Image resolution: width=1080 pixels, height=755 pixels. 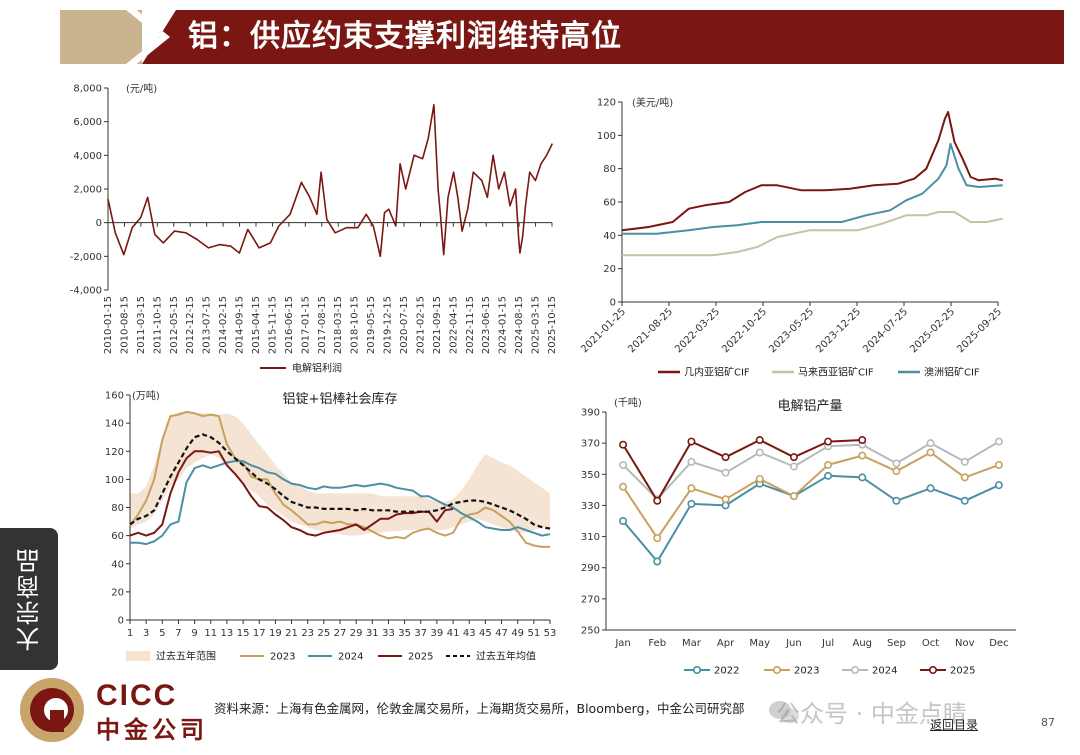 I want to click on legend-label: 过去五年均值, so click(x=506, y=656).